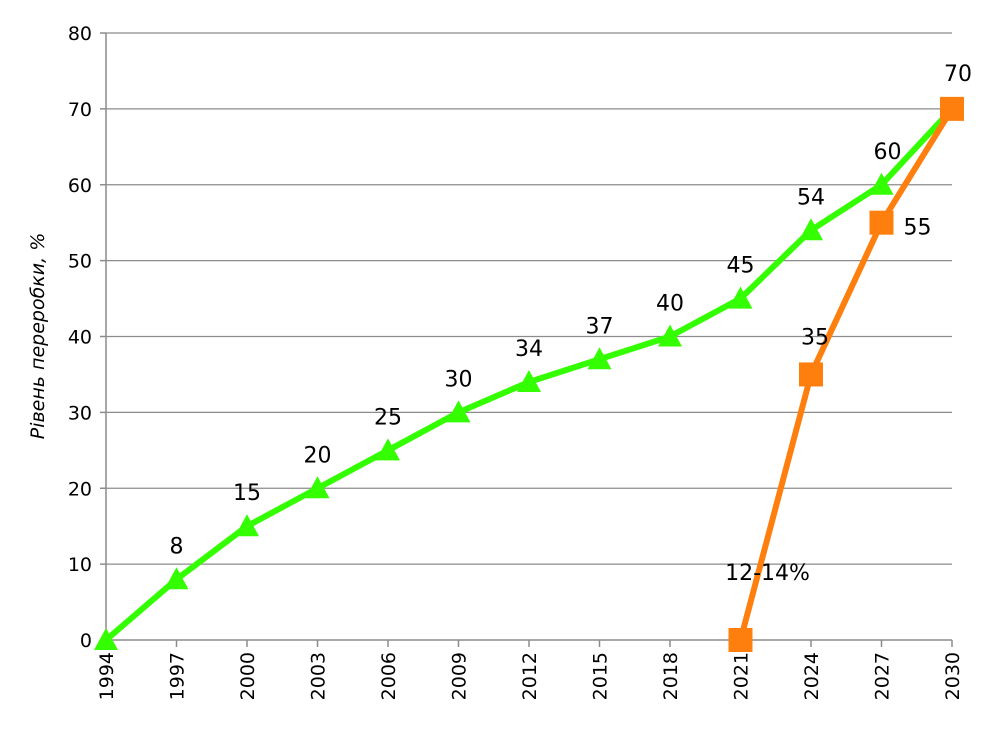  I want to click on y-tick-label: 60, so click(80, 186).